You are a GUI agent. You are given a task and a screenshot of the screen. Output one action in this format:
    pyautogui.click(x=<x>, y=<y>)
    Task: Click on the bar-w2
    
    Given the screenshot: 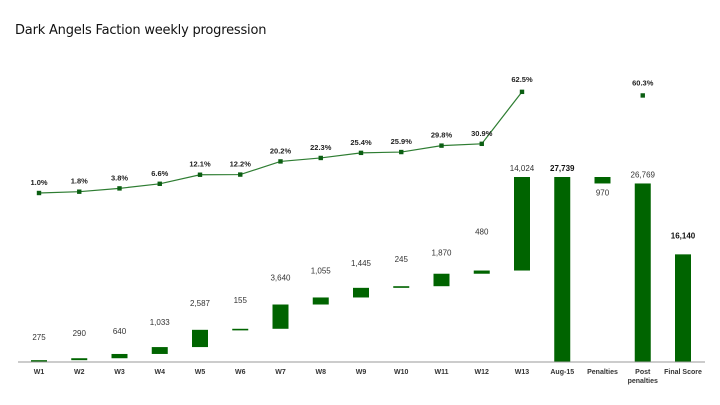 What is the action you would take?
    pyautogui.click(x=79, y=359)
    